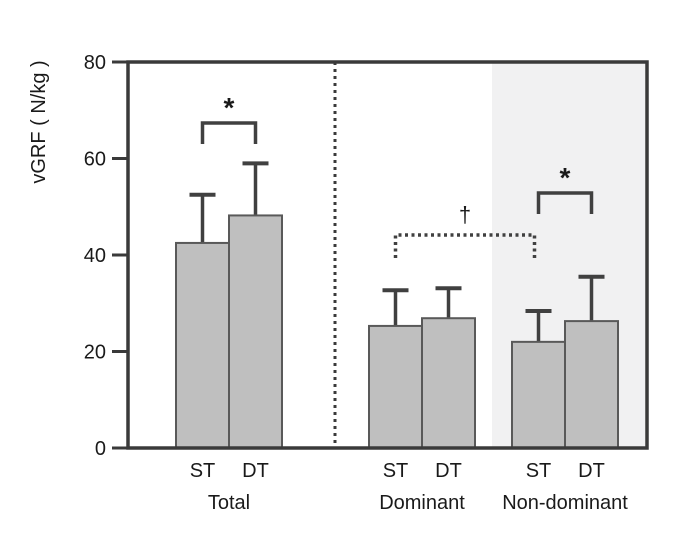 This screenshot has height=535, width=688. Describe the element at coordinates (100, 449) in the screenshot. I see `y-tick-label: 0` at that location.